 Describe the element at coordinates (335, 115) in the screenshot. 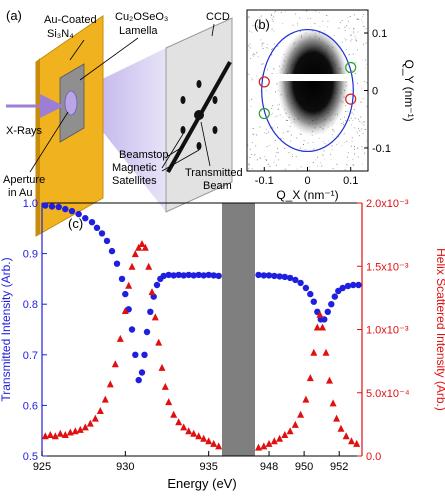

I see `panel-b-axes: -0.1 0 0.10.10-0.1Q_X (nm⁻¹)Q_Y (nm⁻¹)` at that location.